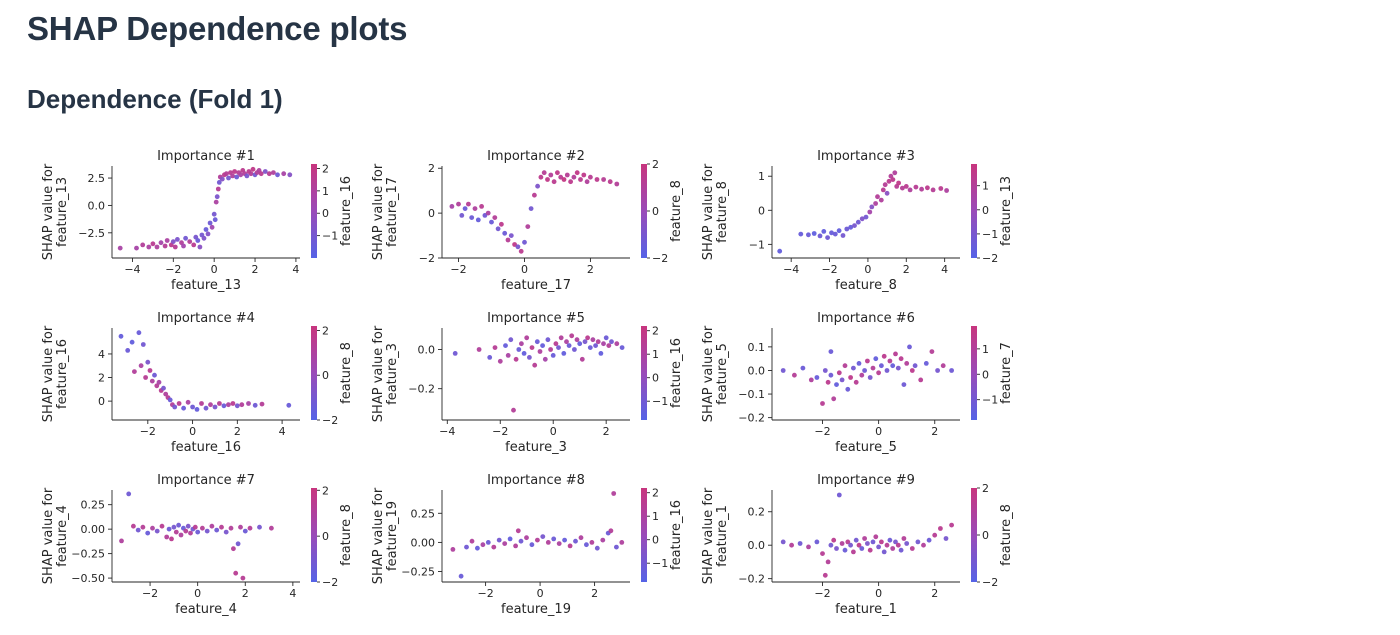 The image size is (1400, 635). Describe the element at coordinates (55, 535) in the screenshot. I see `y-axis-label: SHAP value forfeature_4` at that location.